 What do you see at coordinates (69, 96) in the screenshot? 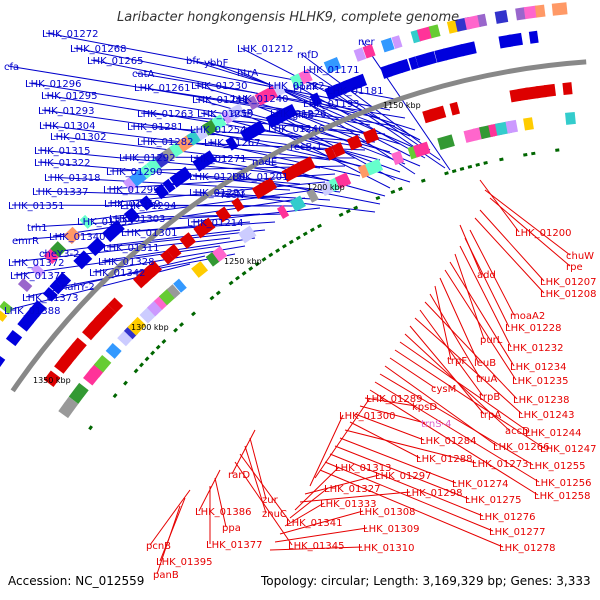
I see `forward-gene-label: LHK_01295` at bounding box center [69, 96].